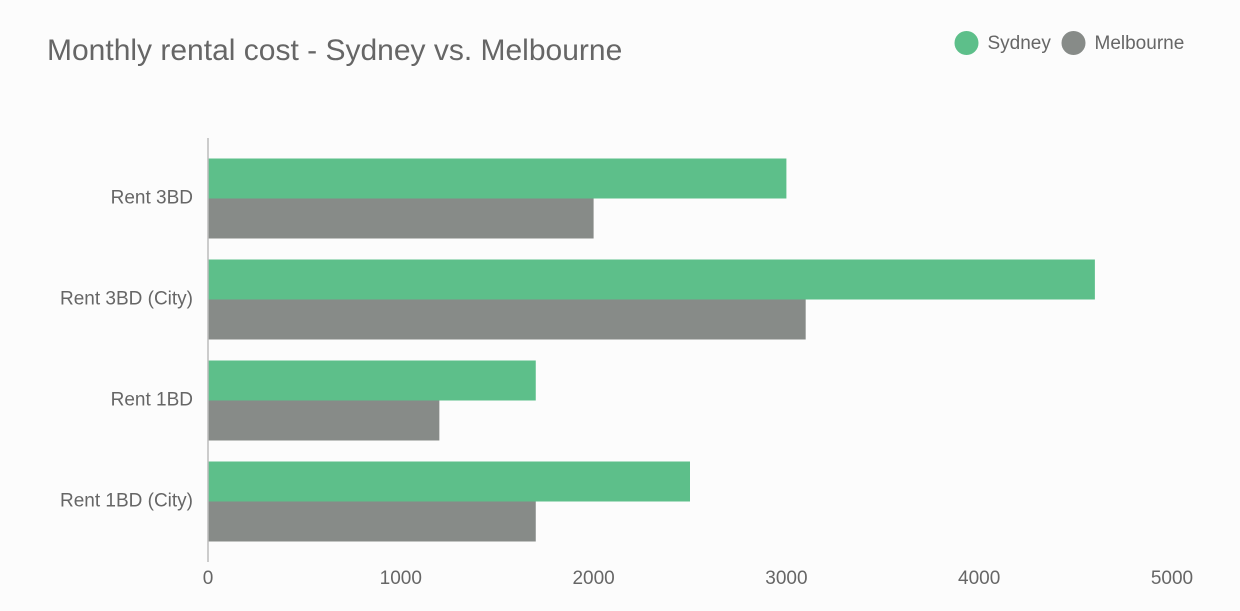 The height and width of the screenshot is (611, 1240). I want to click on y-tick-label: Rent 3BD, so click(152, 198).